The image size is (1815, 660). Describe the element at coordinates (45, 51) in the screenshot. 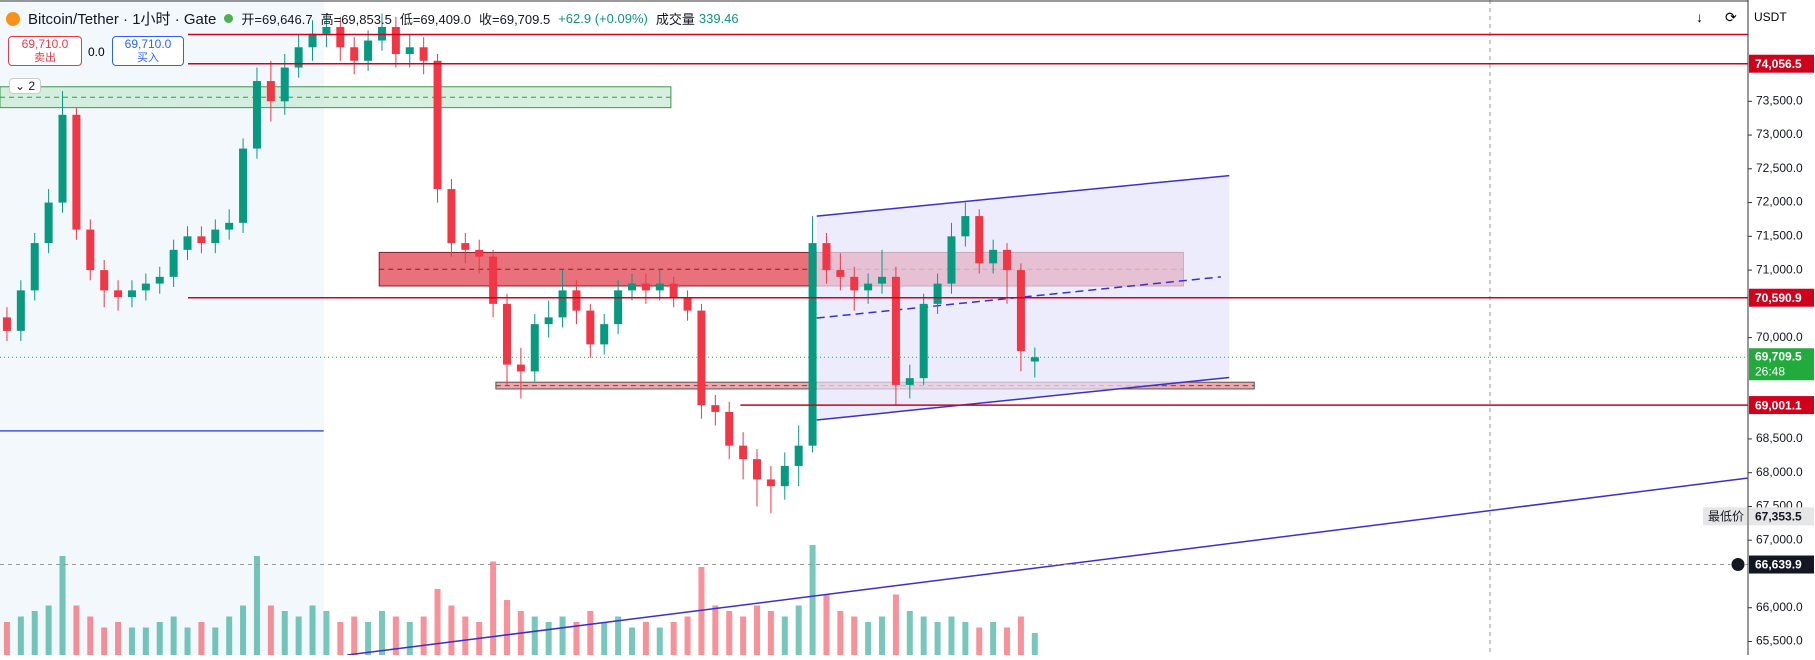

I see `sell-button: 69,710.0 卖出` at that location.